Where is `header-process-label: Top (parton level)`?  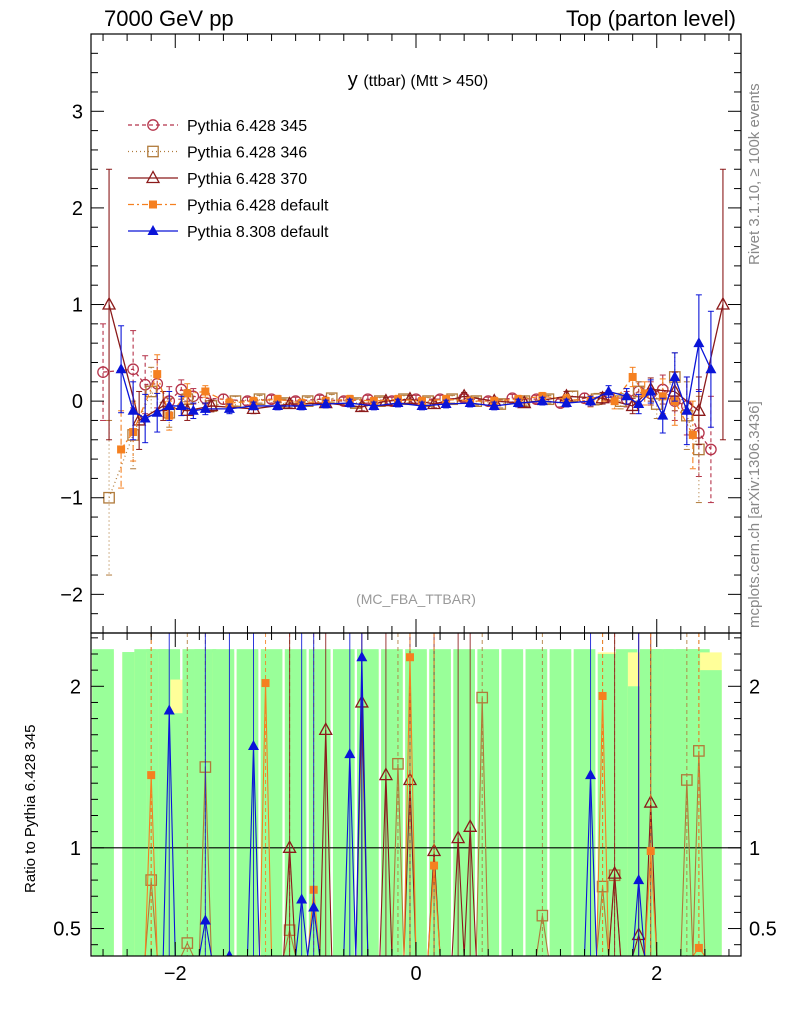 header-process-label: Top (parton level) is located at coordinates (651, 18).